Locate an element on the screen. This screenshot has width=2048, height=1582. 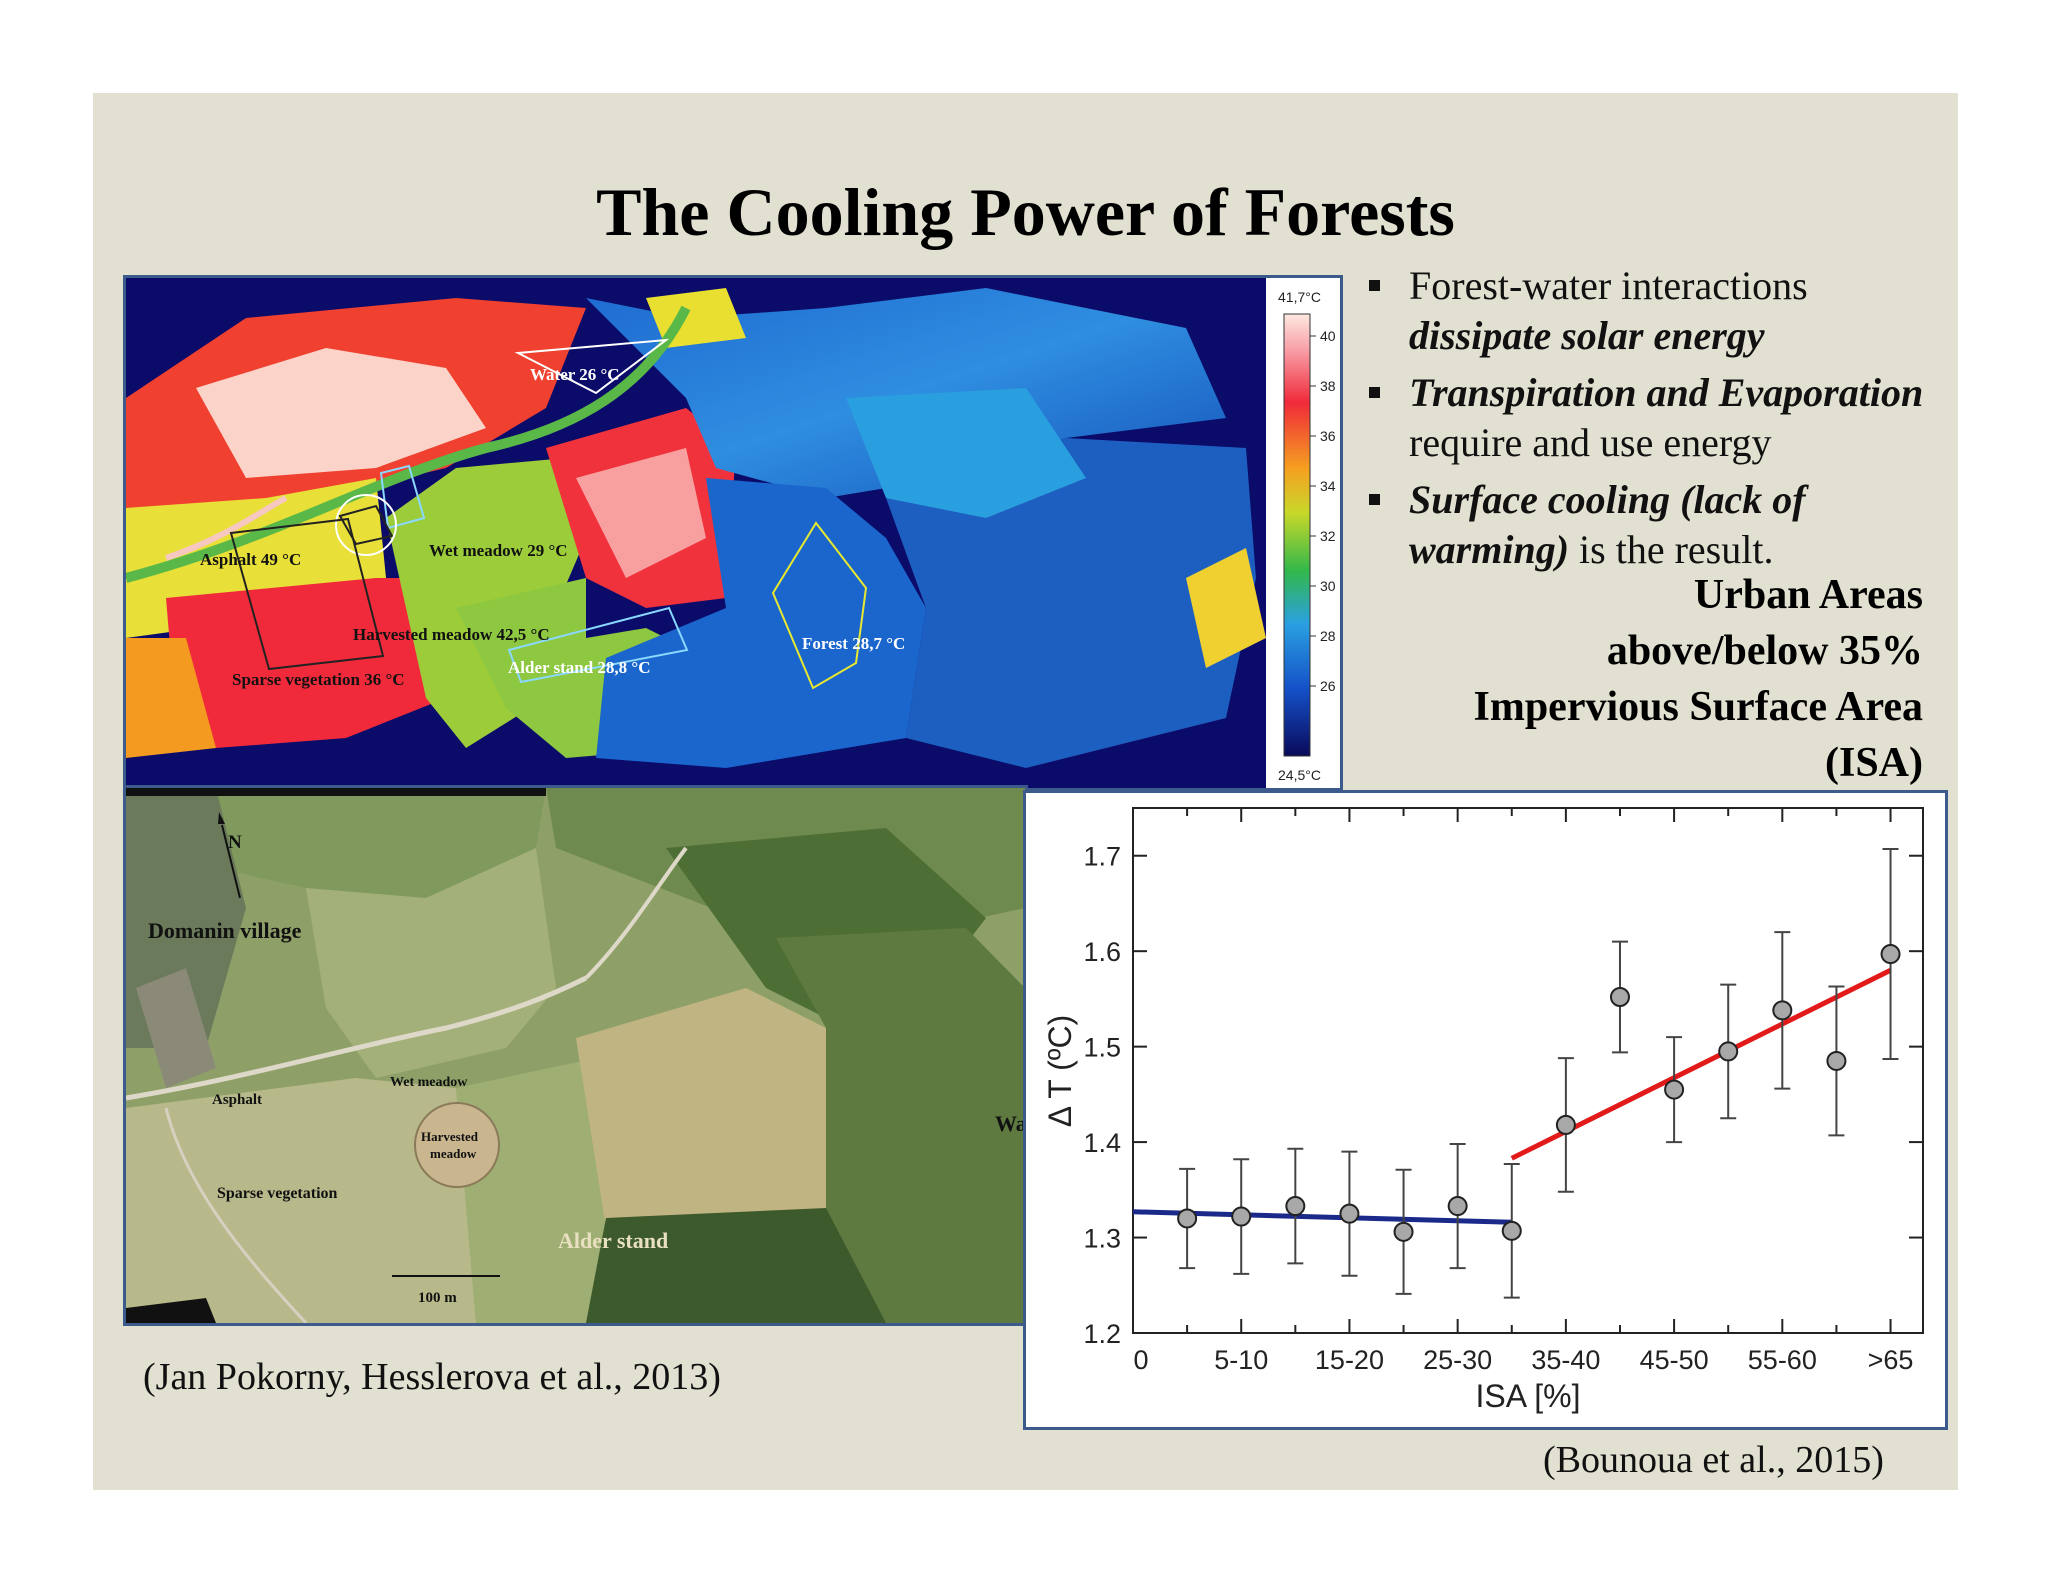
x-tick-label: 15-20 is located at coordinates (1349, 1360).